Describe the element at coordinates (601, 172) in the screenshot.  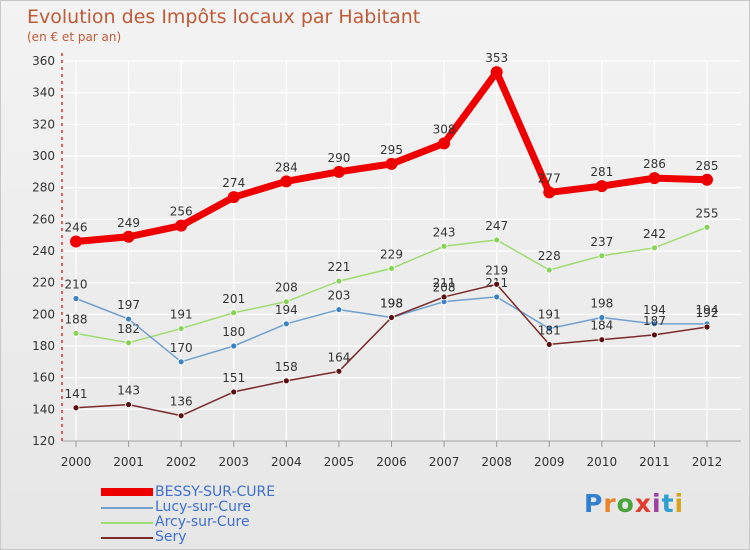
I see `data-label: 281` at that location.